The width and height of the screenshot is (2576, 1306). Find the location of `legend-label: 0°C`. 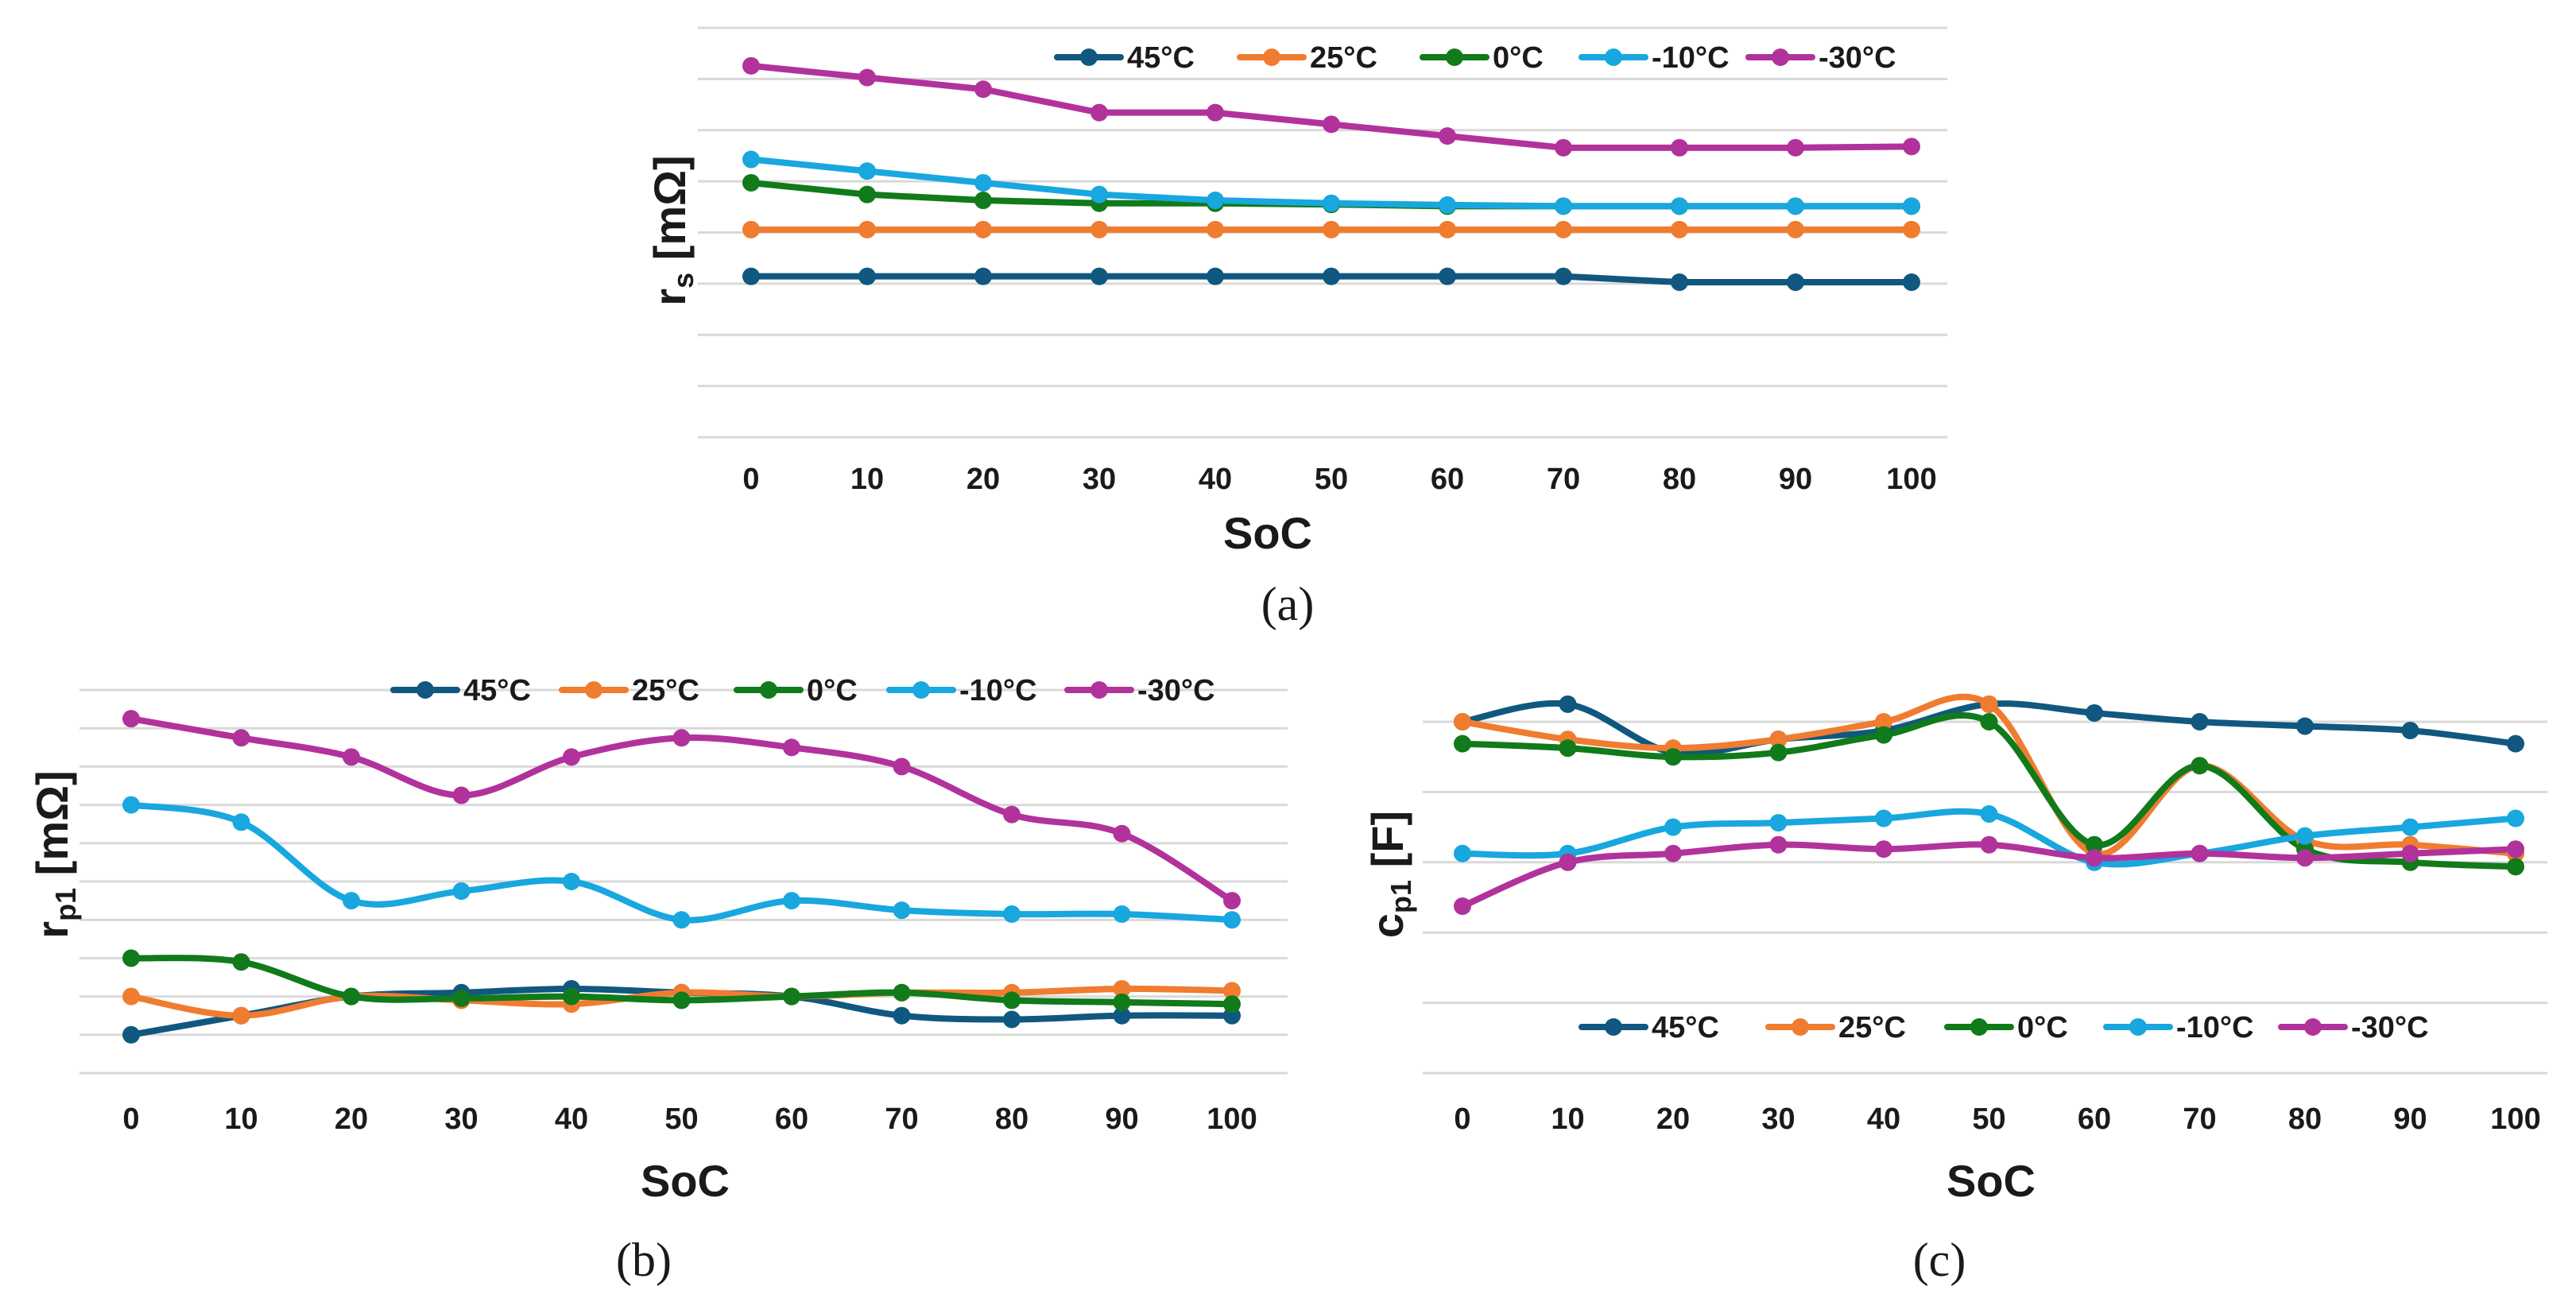

legend-label: 0°C is located at coordinates (2043, 1027).